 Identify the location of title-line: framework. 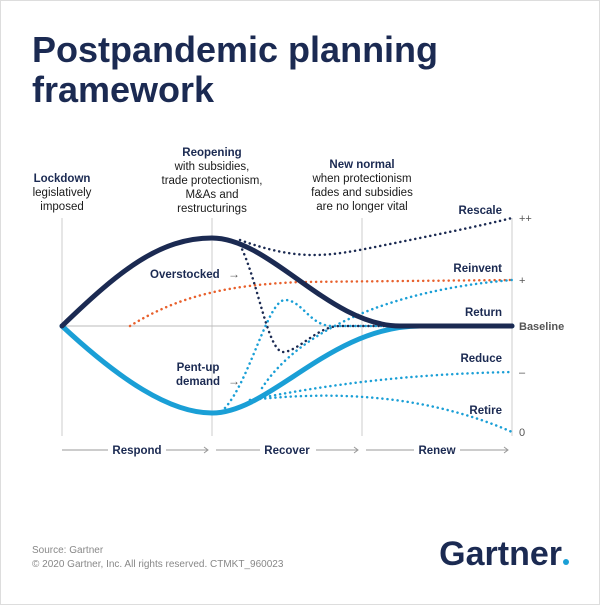
(123, 89).